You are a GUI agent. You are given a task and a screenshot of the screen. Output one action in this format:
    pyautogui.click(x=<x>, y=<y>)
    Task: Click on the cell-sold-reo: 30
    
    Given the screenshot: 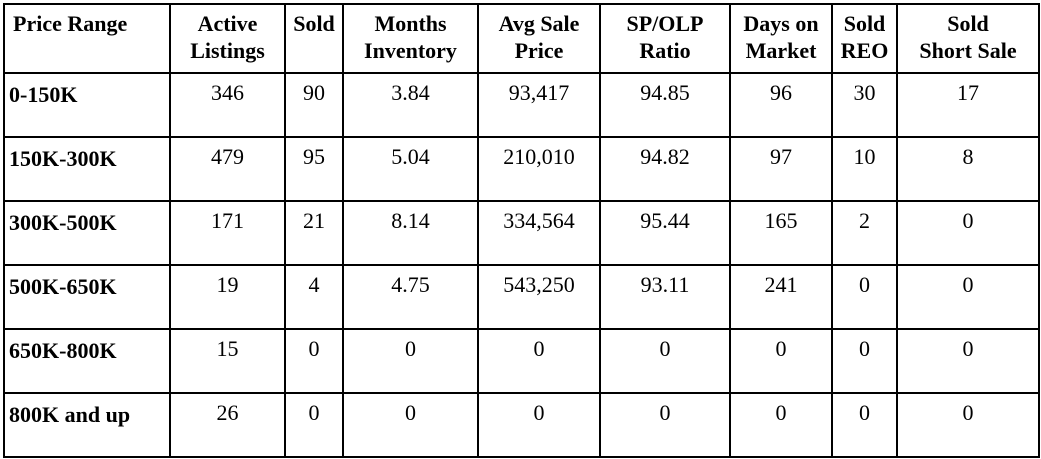 What is the action you would take?
    pyautogui.click(x=864, y=105)
    